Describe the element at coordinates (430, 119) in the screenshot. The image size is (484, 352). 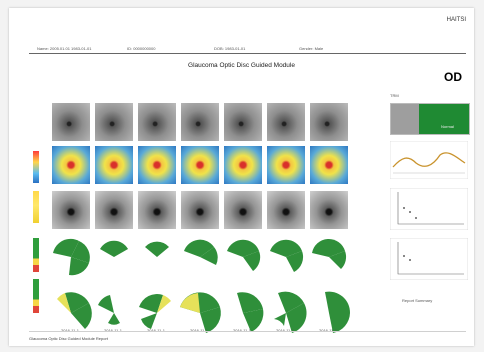
I see `summary-map: Normal` at that location.